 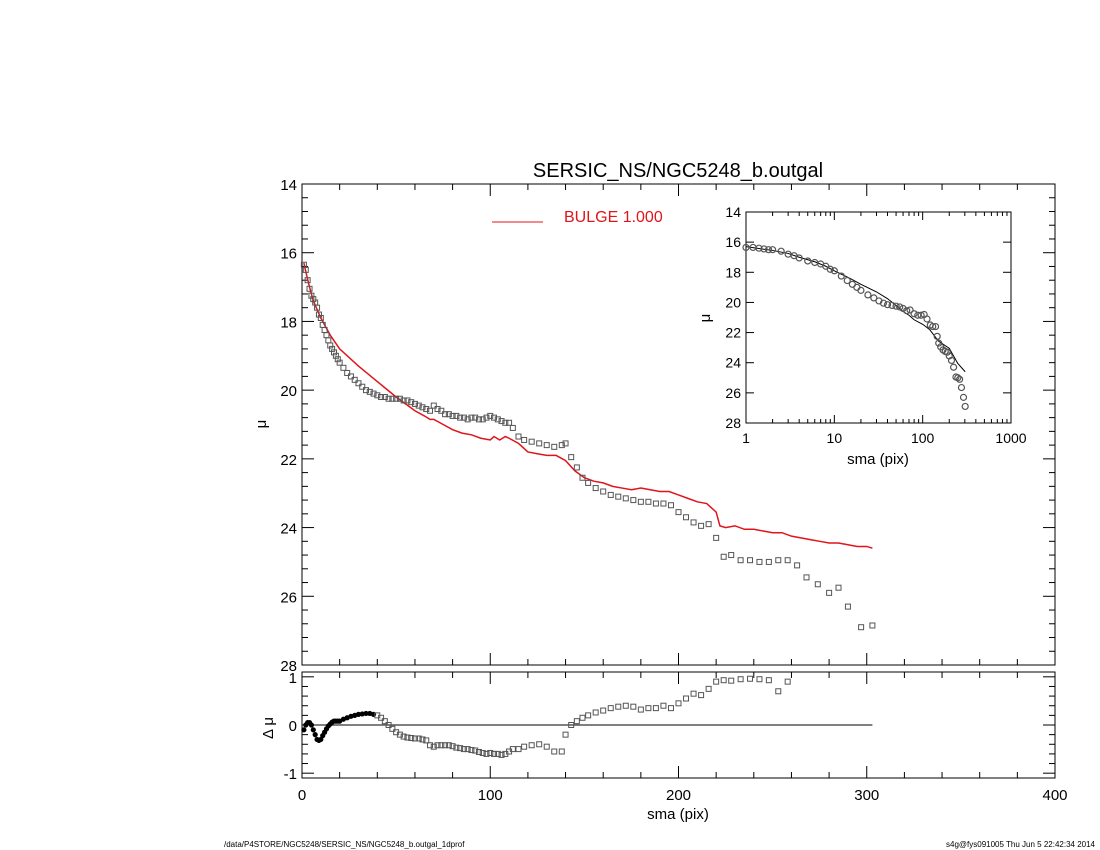 What do you see at coordinates (884, 438) in the screenshot?
I see `inset-x-tick-labels: 1 10 100 1000` at bounding box center [884, 438].